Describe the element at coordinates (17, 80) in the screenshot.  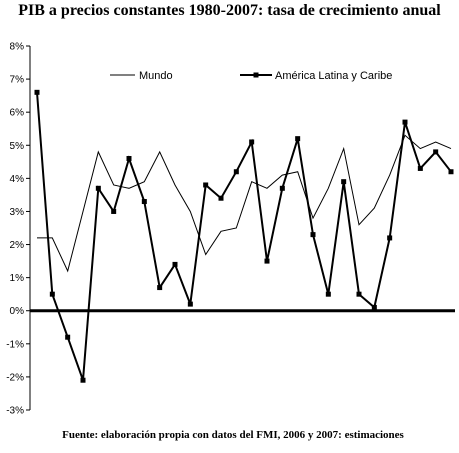
I see `y-tick-label: 7%` at that location.